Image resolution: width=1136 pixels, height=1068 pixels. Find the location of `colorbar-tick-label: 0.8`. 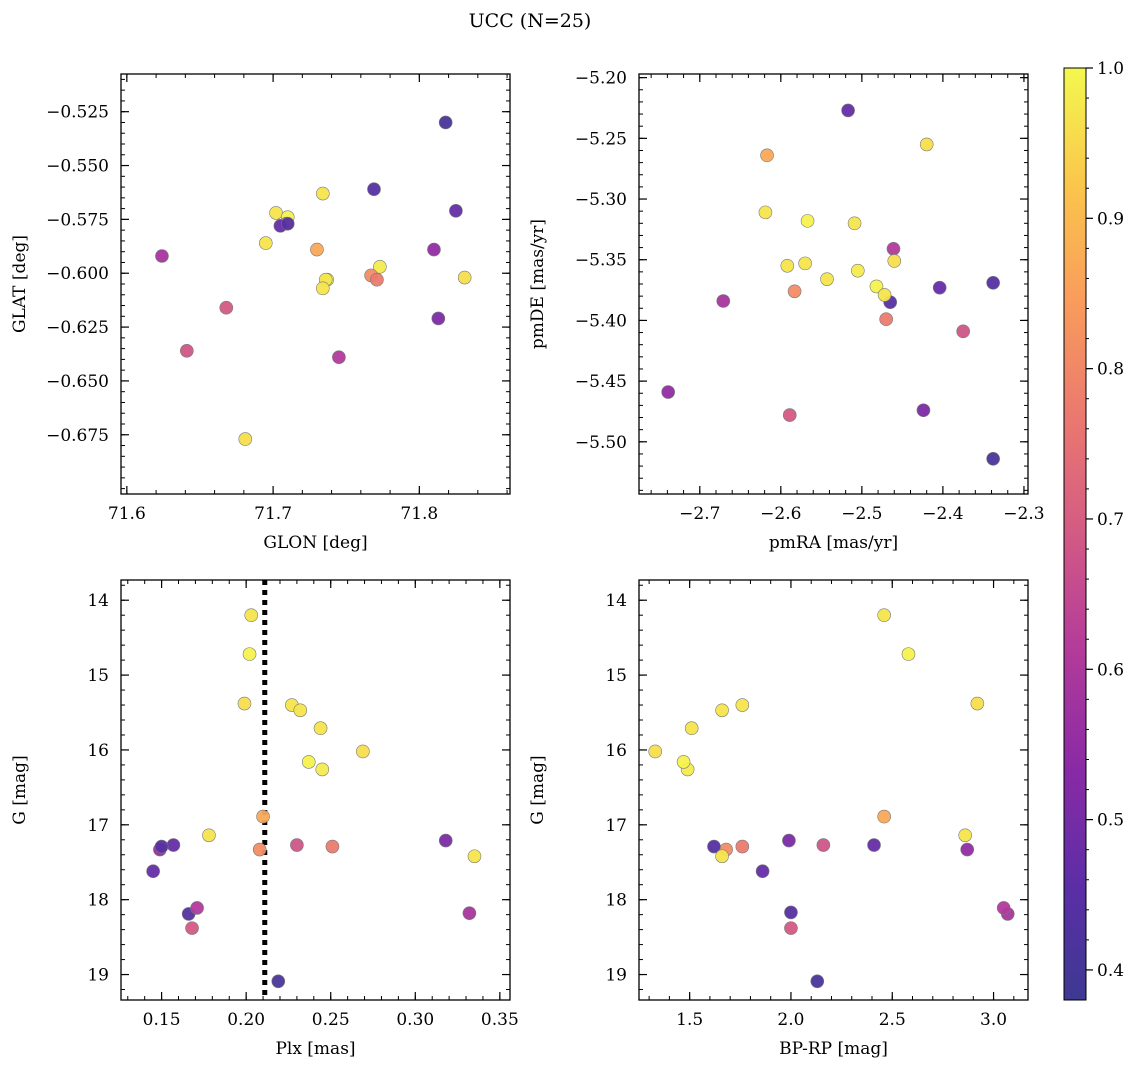

colorbar-tick-label: 0.8 is located at coordinates (1110, 370).